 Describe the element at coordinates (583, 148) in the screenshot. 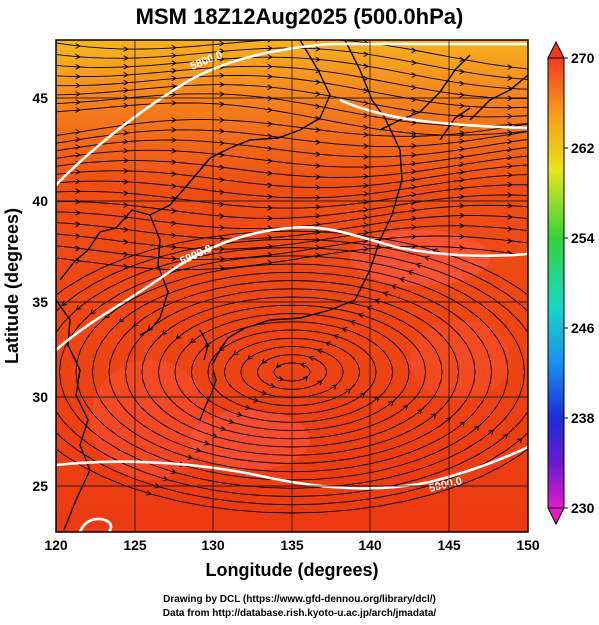

I see `colorbar-tick-label: 262` at that location.